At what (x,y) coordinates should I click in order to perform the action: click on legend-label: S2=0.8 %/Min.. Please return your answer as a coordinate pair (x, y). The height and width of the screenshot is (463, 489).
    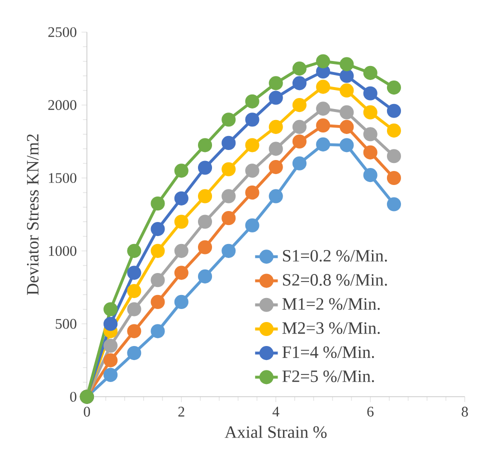
    Looking at the image, I should click on (335, 280).